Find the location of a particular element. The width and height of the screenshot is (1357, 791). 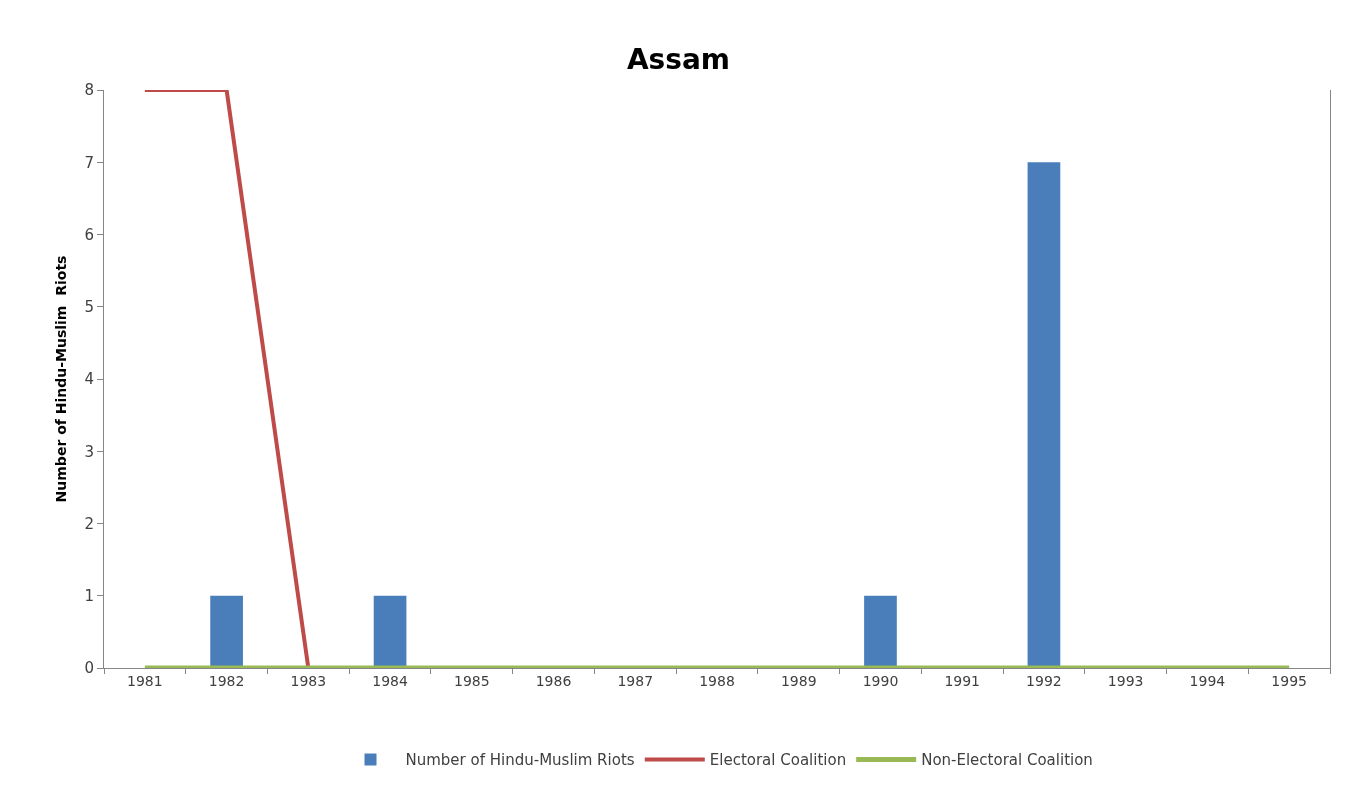

y-tick-label: 6 is located at coordinates (89, 234).